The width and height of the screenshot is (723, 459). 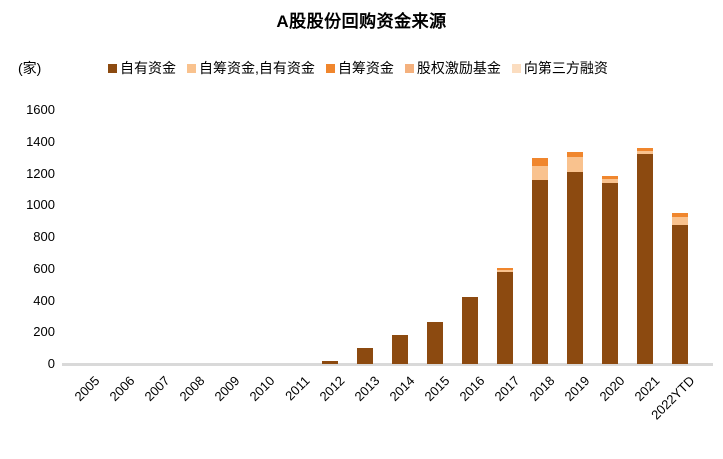 What do you see at coordinates (387, 364) in the screenshot?
I see `x-axis-line` at bounding box center [387, 364].